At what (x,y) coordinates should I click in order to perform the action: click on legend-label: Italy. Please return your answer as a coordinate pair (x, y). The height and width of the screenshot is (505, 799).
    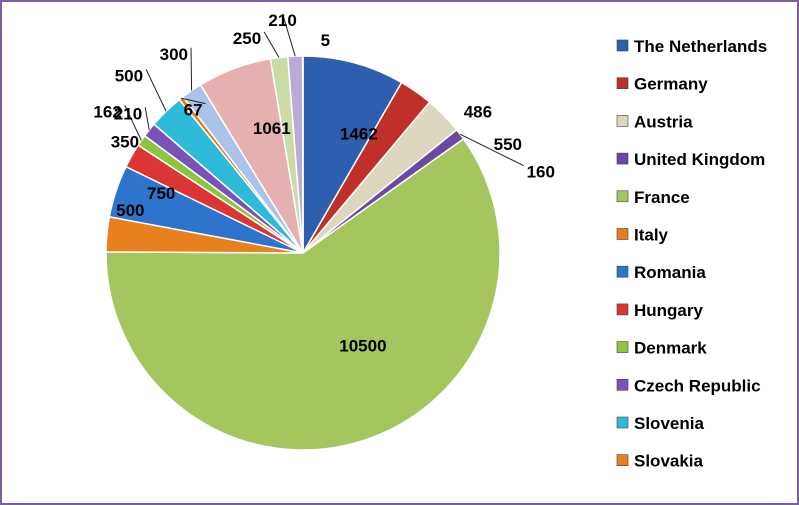
    Looking at the image, I should click on (651, 235).